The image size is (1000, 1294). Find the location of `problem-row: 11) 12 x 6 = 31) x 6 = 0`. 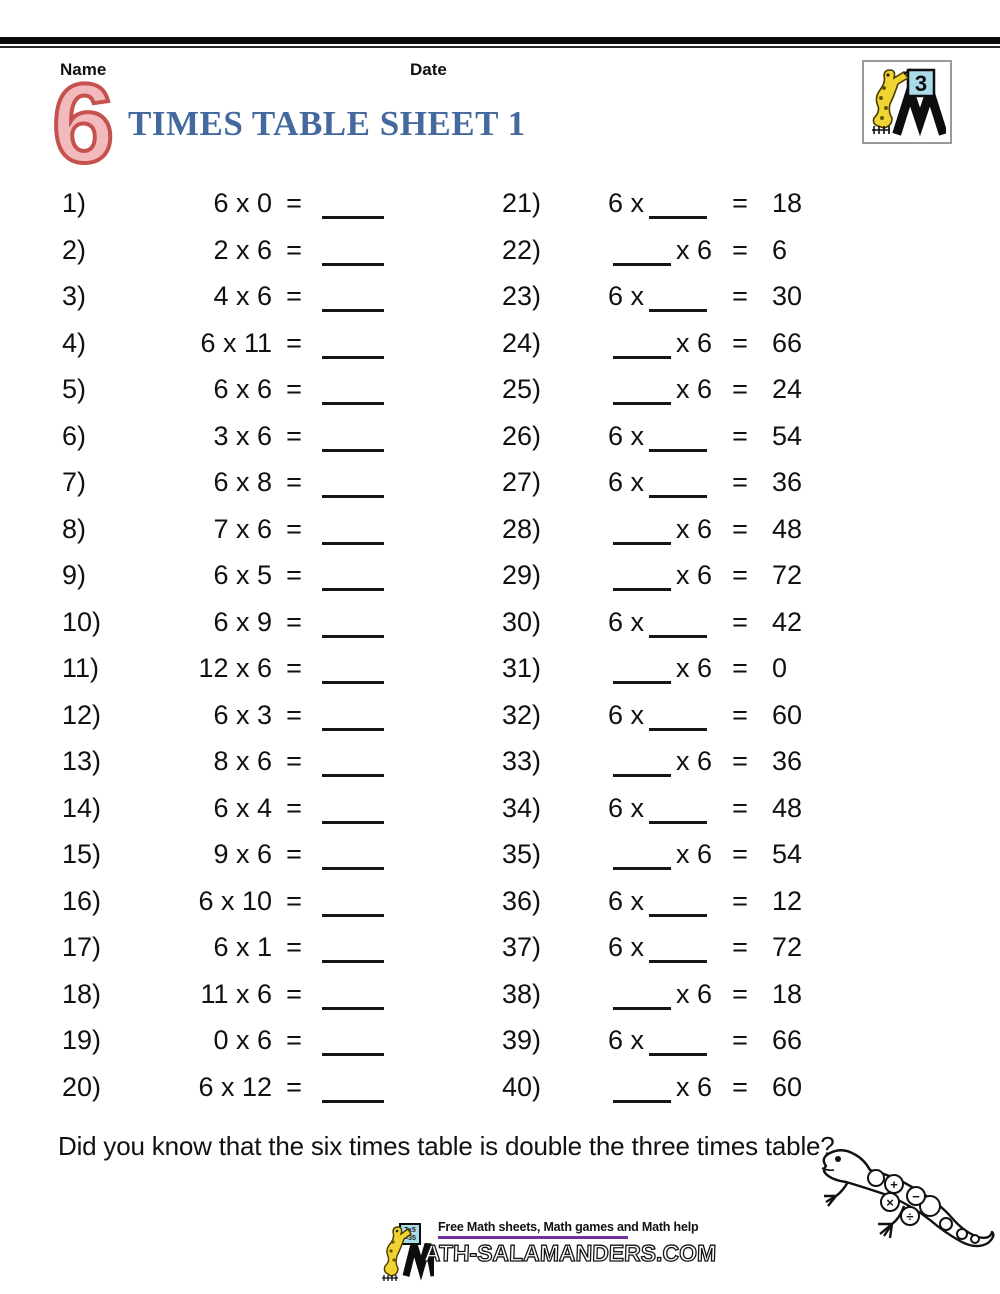

problem-row: 11) 12 x 6 = 31) x 6 = 0 is located at coordinates (500, 670).